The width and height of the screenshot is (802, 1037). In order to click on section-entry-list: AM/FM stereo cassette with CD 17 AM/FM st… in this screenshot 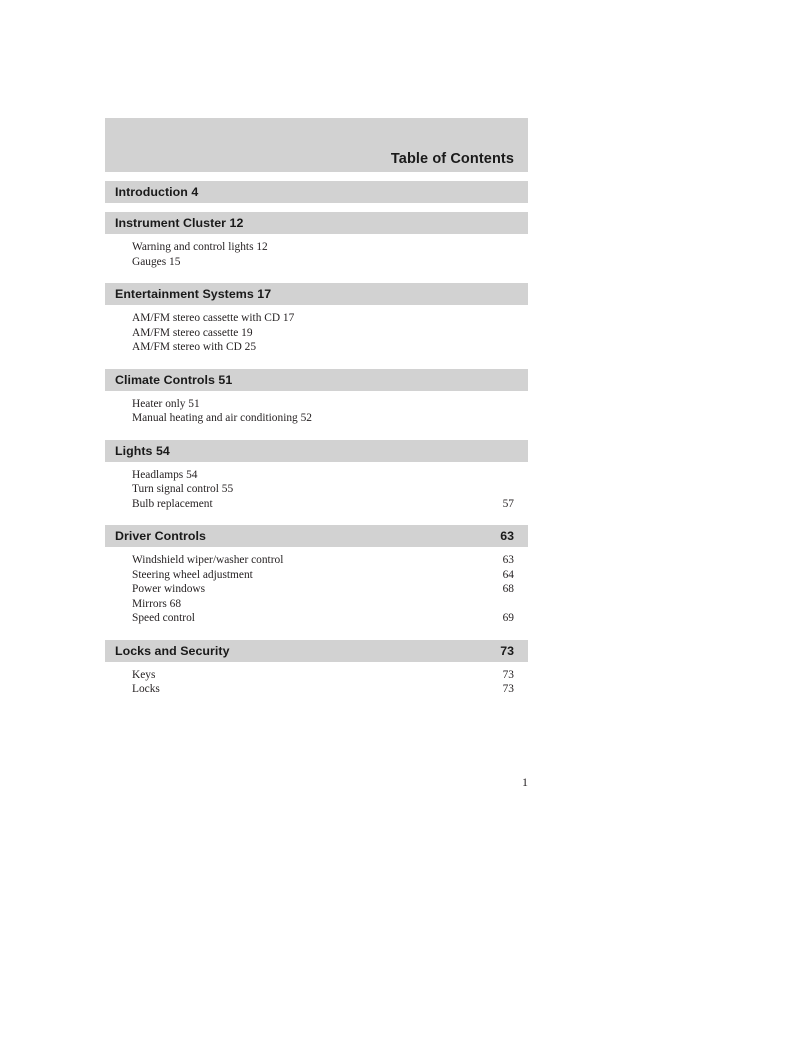, I will do `click(316, 332)`.